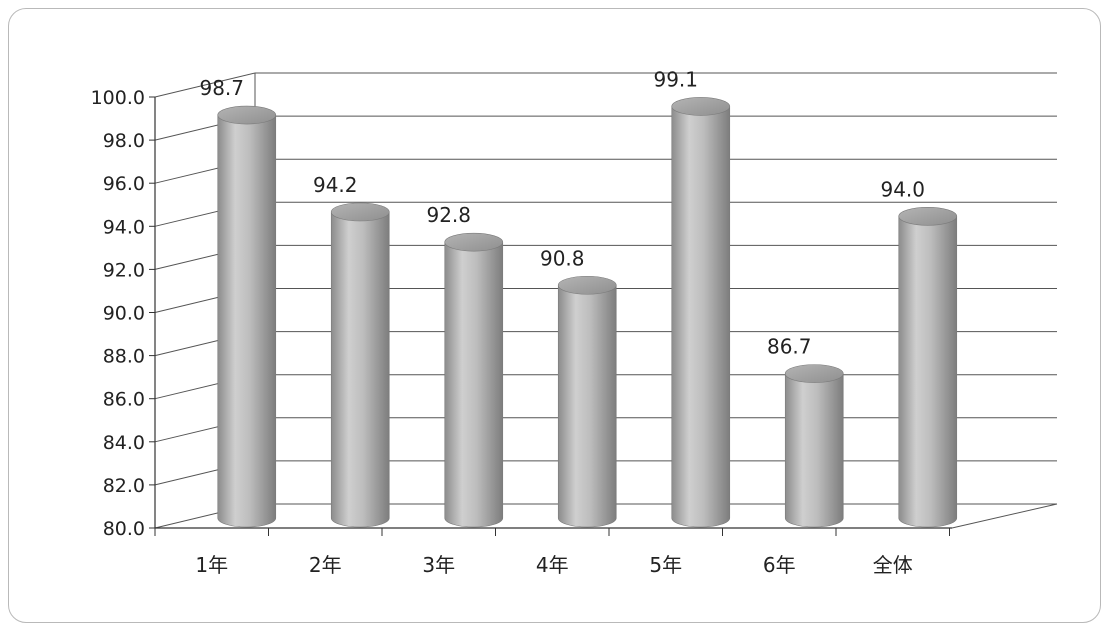 The height and width of the screenshot is (631, 1109). What do you see at coordinates (124, 443) in the screenshot?
I see `y-tick-label: 84.0` at bounding box center [124, 443].